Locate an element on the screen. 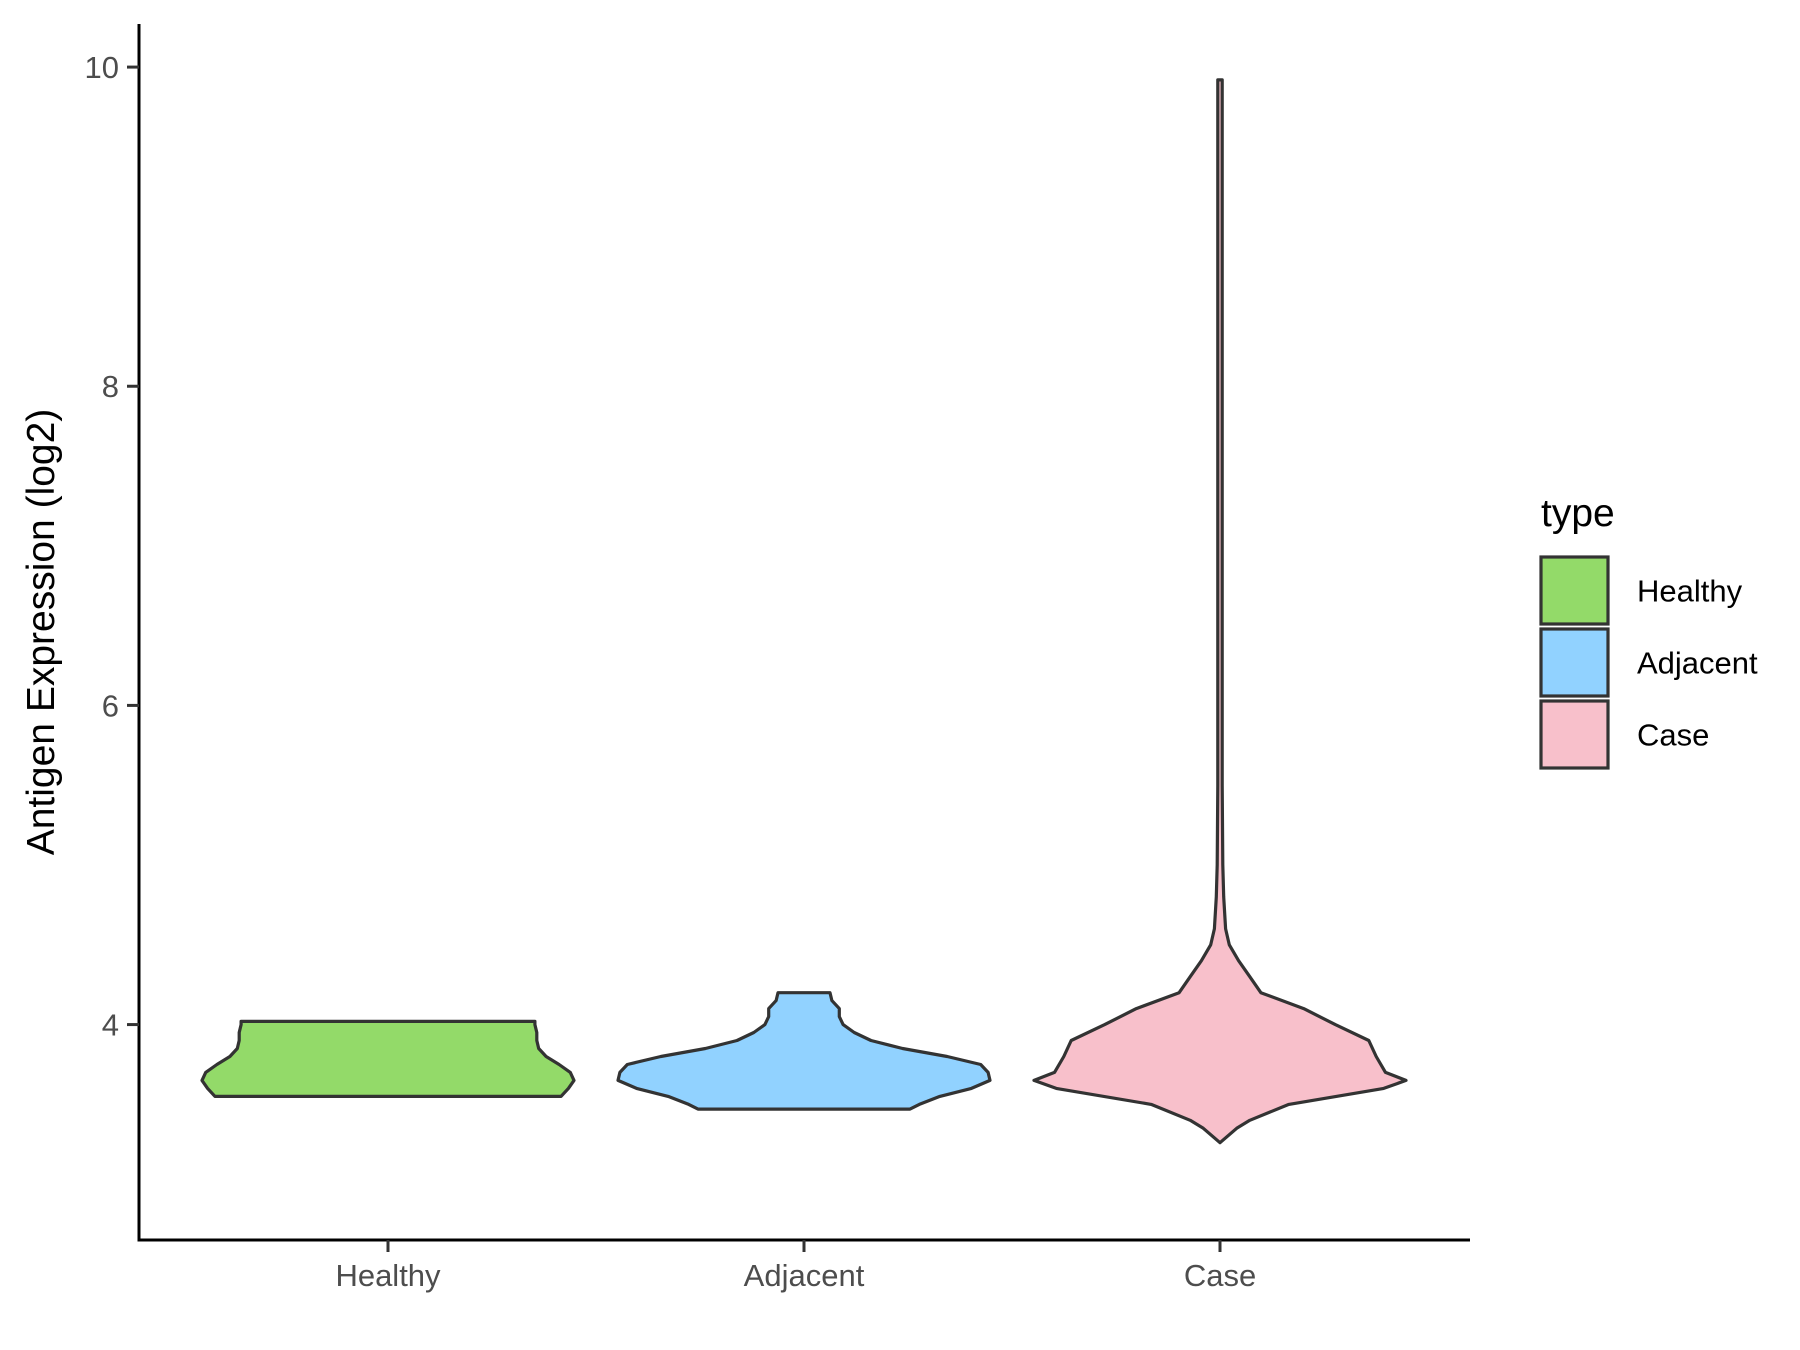  y-axis-ticks: 4 6 8 10 is located at coordinates (112, 546).